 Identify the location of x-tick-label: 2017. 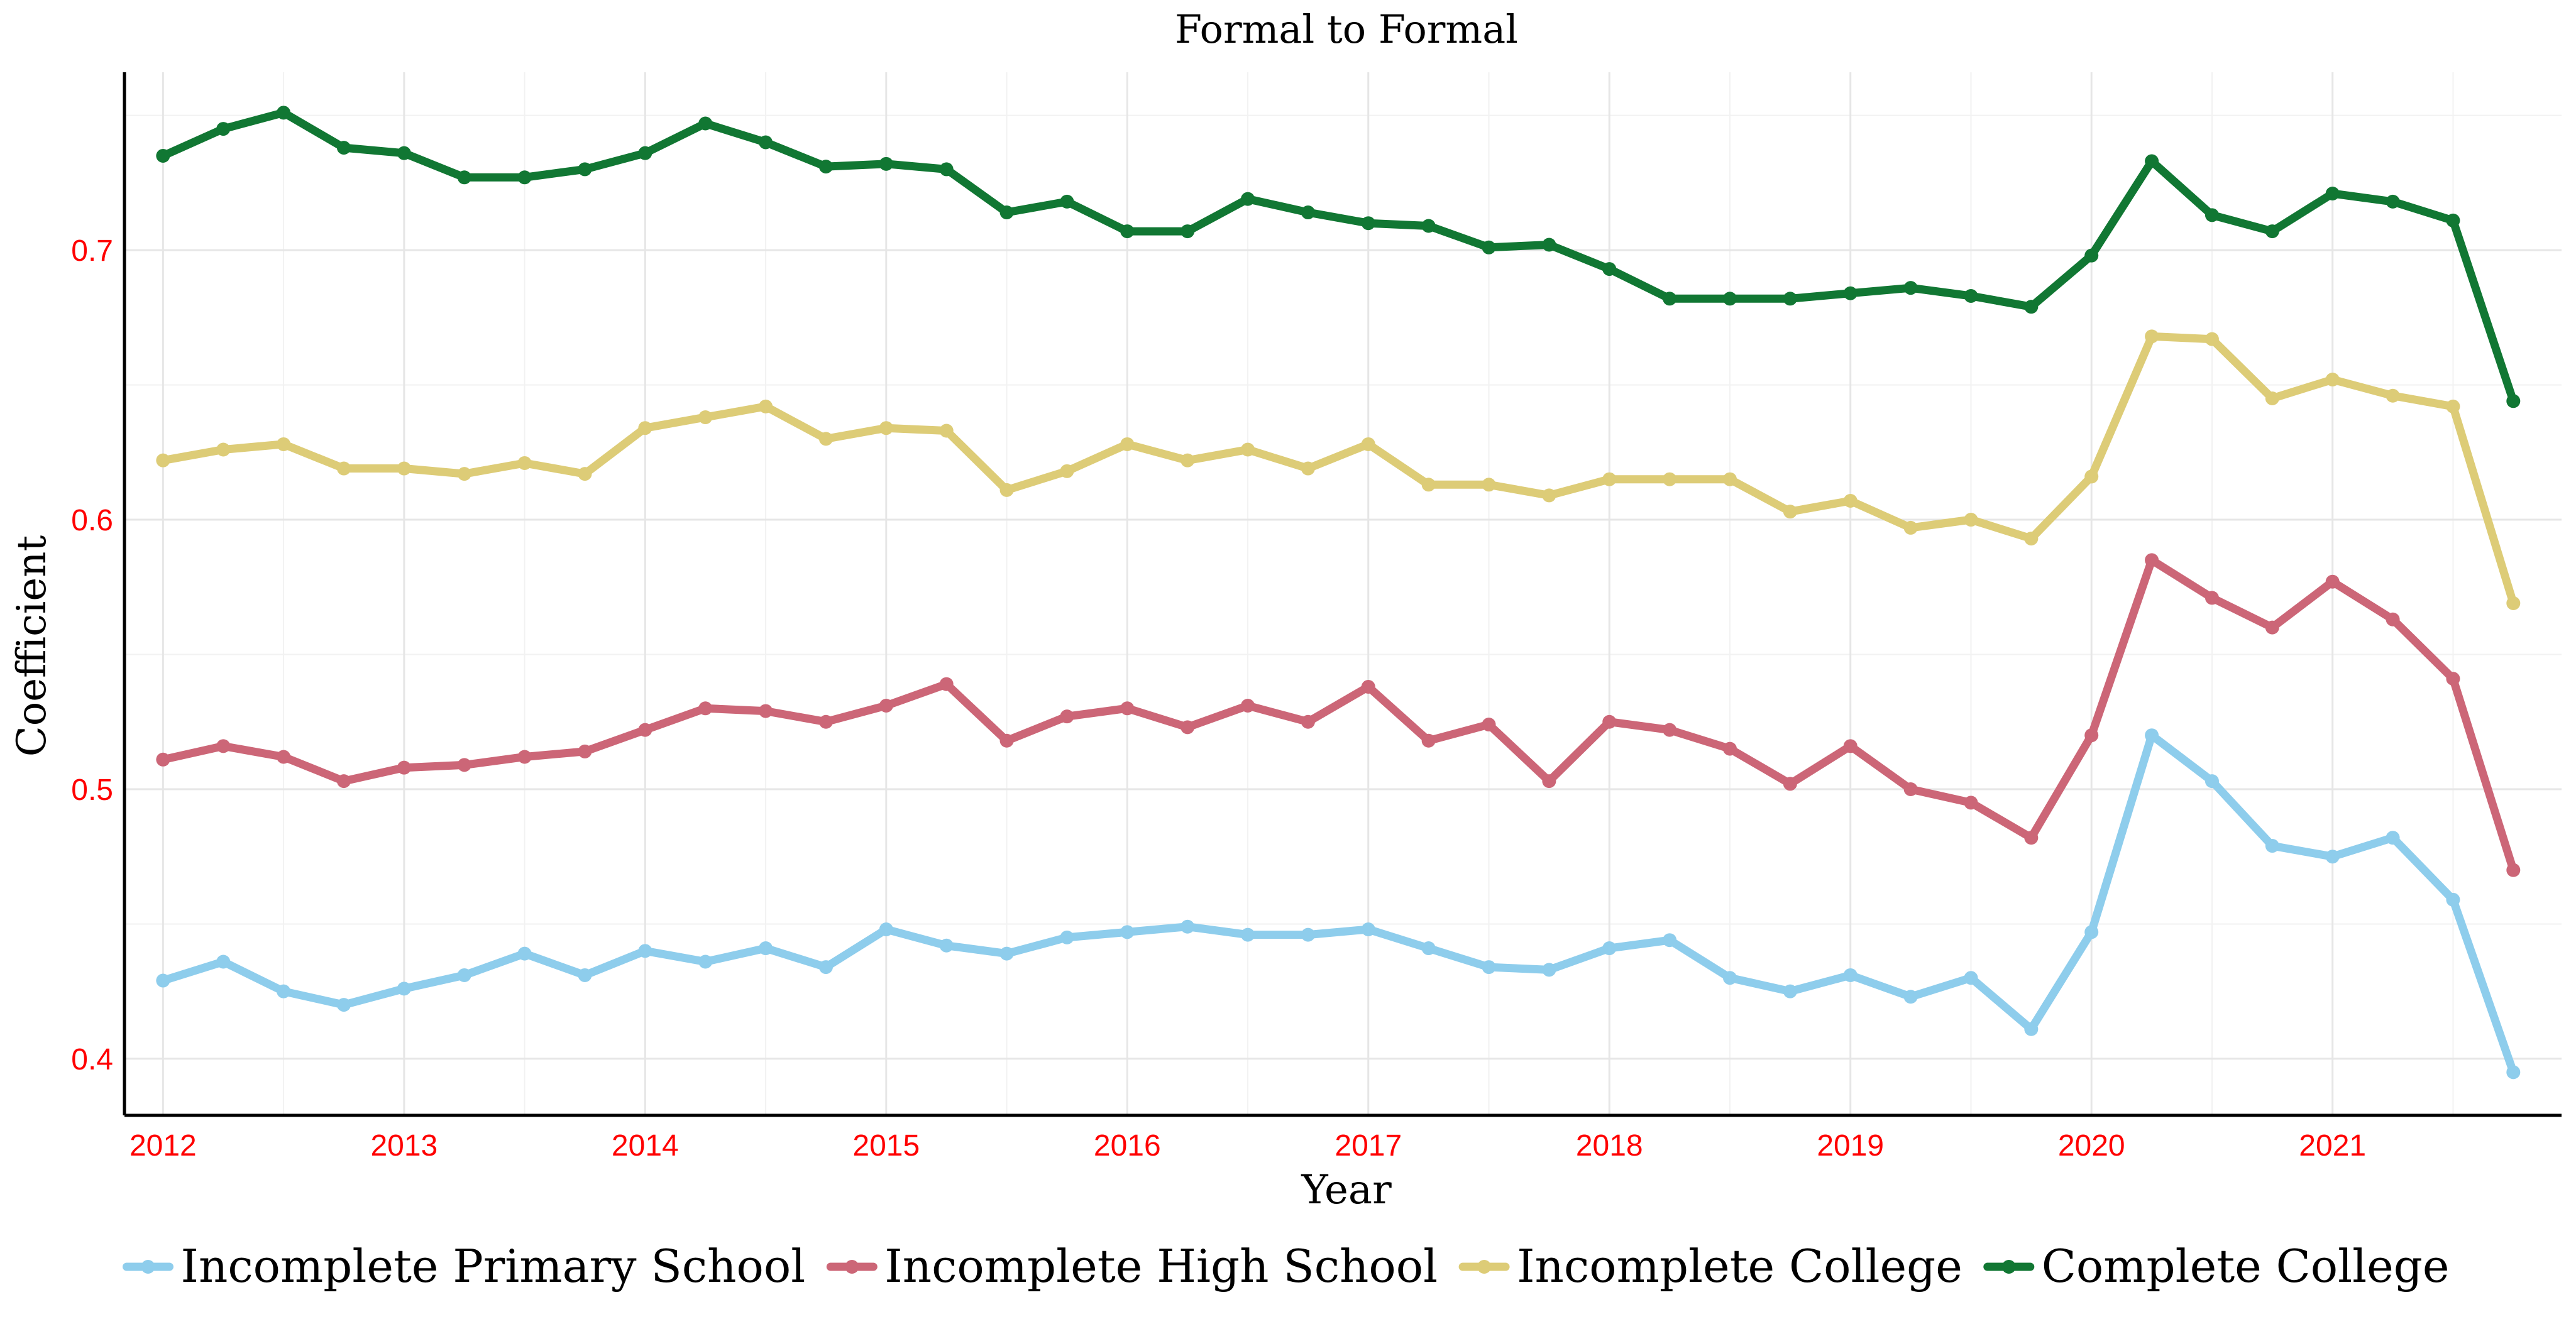
(1368, 1146).